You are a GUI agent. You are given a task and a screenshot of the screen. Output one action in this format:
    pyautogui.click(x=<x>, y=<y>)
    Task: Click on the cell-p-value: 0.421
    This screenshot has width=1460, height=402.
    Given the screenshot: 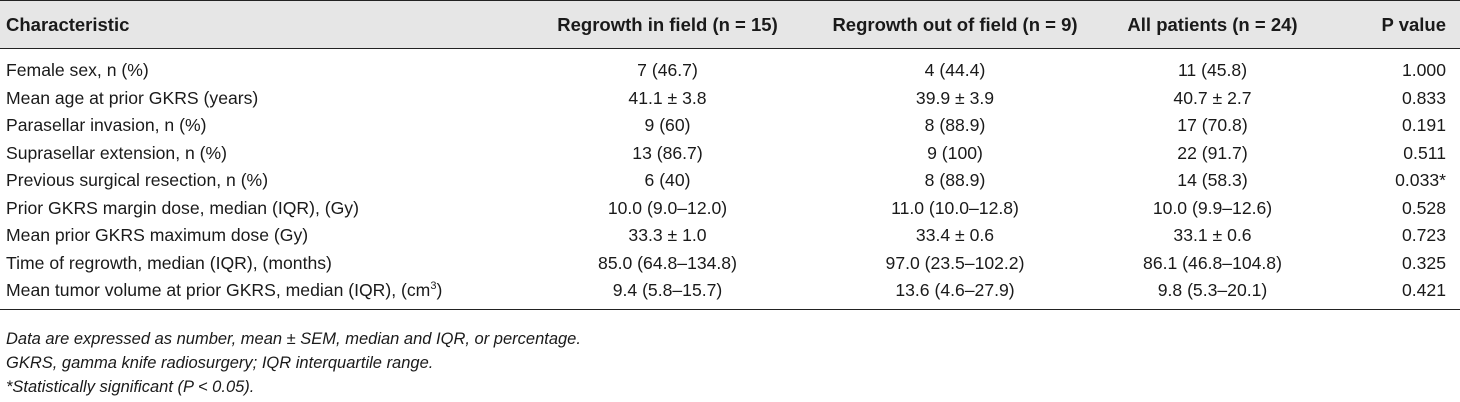 What is the action you would take?
    pyautogui.click(x=1392, y=293)
    